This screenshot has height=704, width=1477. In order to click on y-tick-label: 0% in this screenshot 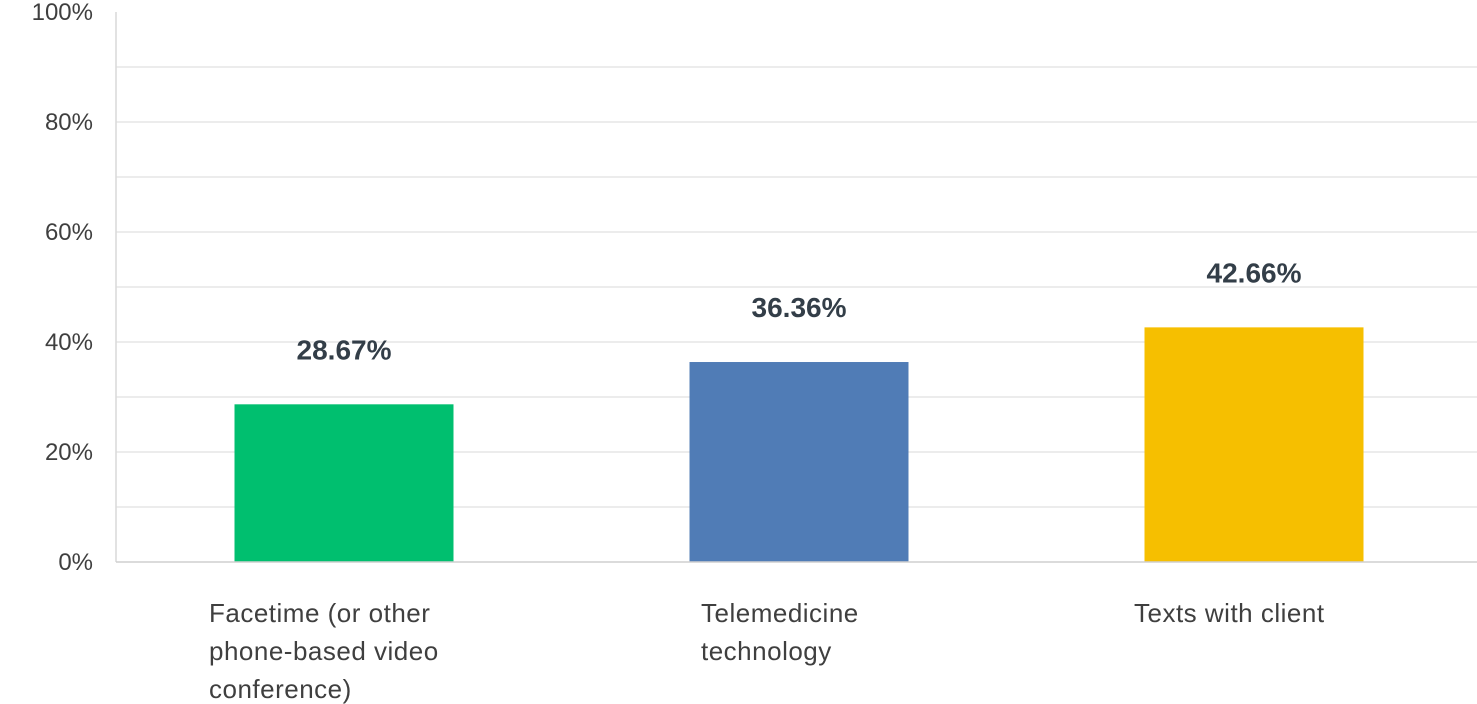, I will do `click(75, 562)`.